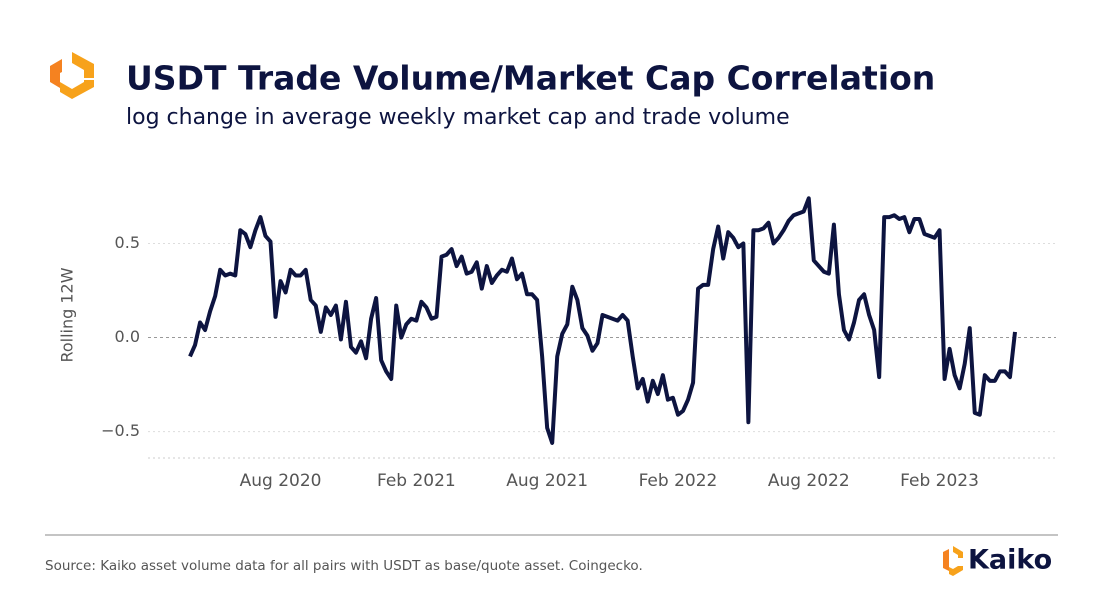 The image size is (1100, 604). I want to click on x-tick-label: Feb 2022, so click(678, 481).